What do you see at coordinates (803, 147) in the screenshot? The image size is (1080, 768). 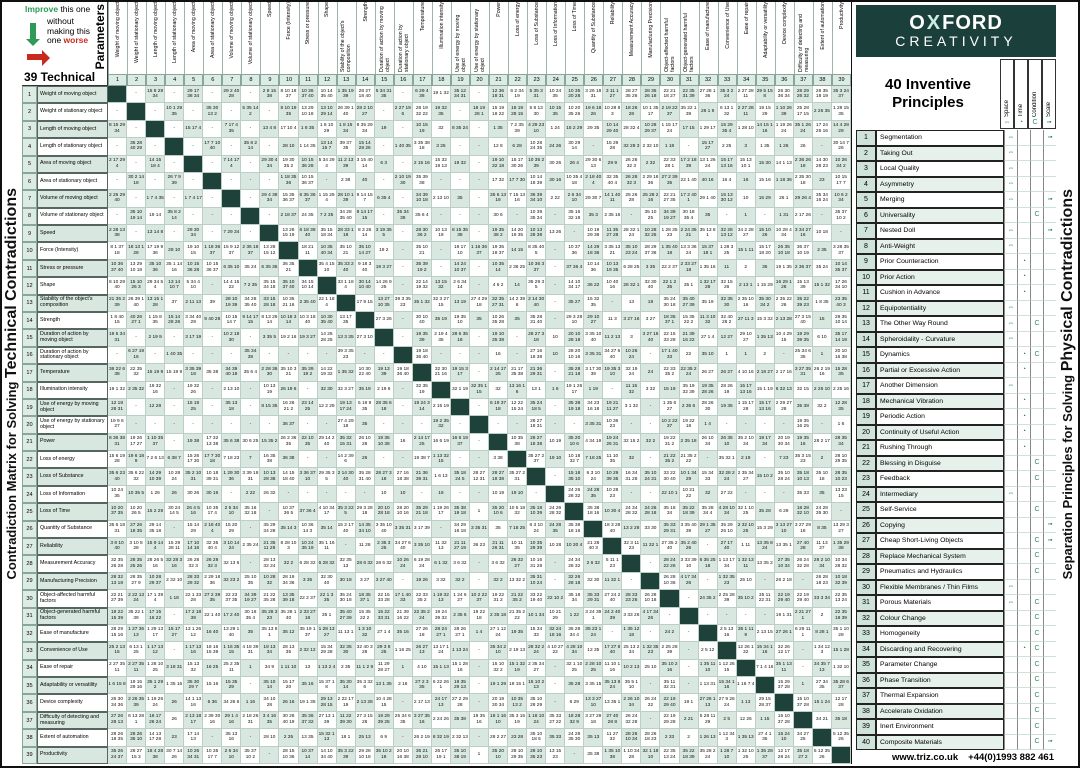 I see `matrix-cell: 26` at bounding box center [803, 147].